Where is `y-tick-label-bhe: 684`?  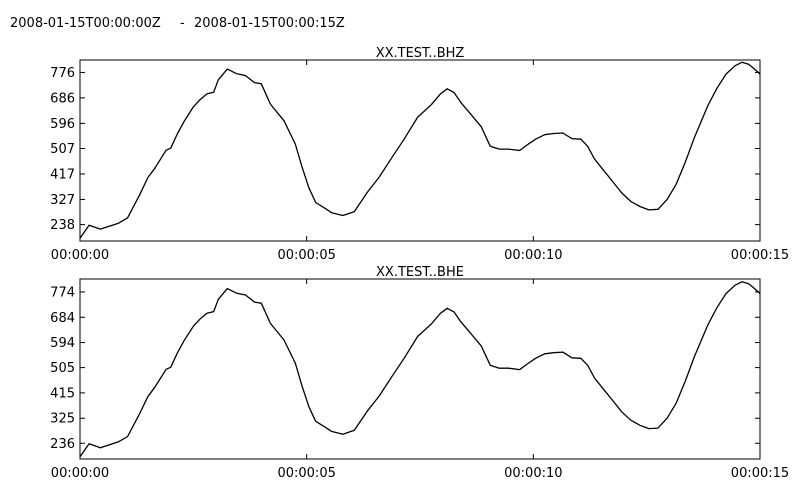
y-tick-label-bhe: 684 is located at coordinates (62, 318).